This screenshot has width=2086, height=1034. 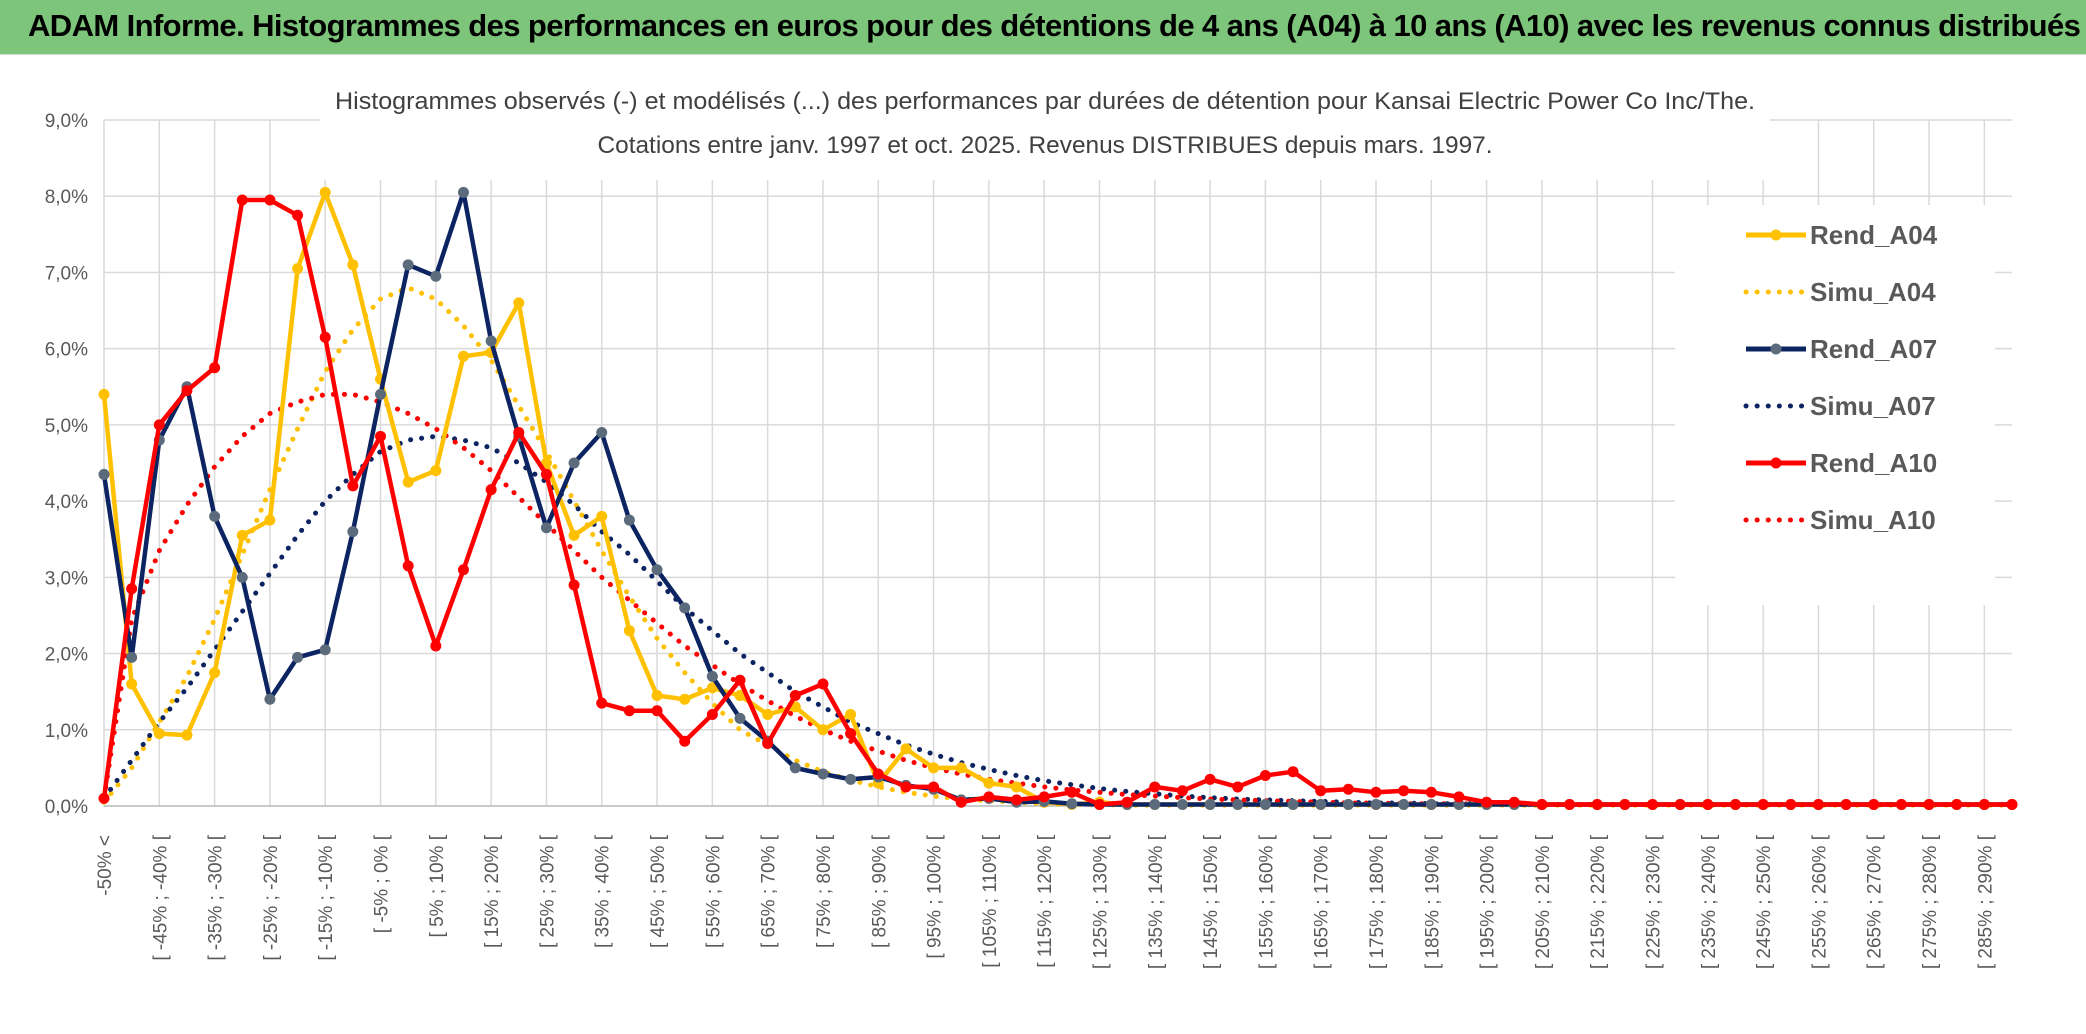 What do you see at coordinates (66, 273) in the screenshot?
I see `y-tick-label: 7,0%` at bounding box center [66, 273].